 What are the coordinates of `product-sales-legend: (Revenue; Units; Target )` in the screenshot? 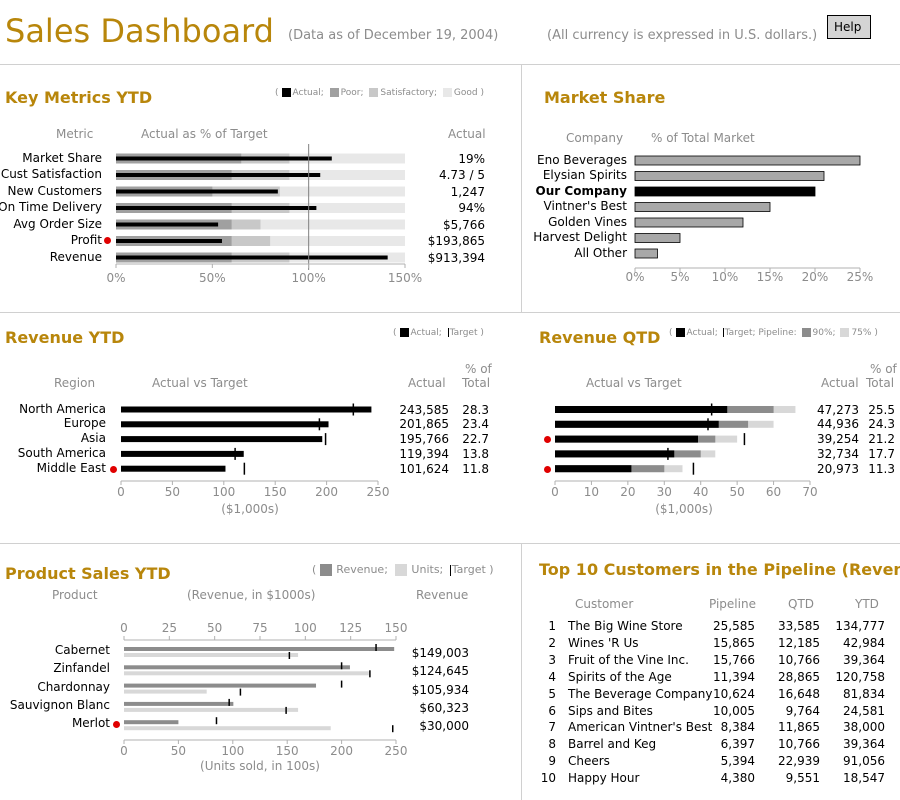 It's located at (403, 569).